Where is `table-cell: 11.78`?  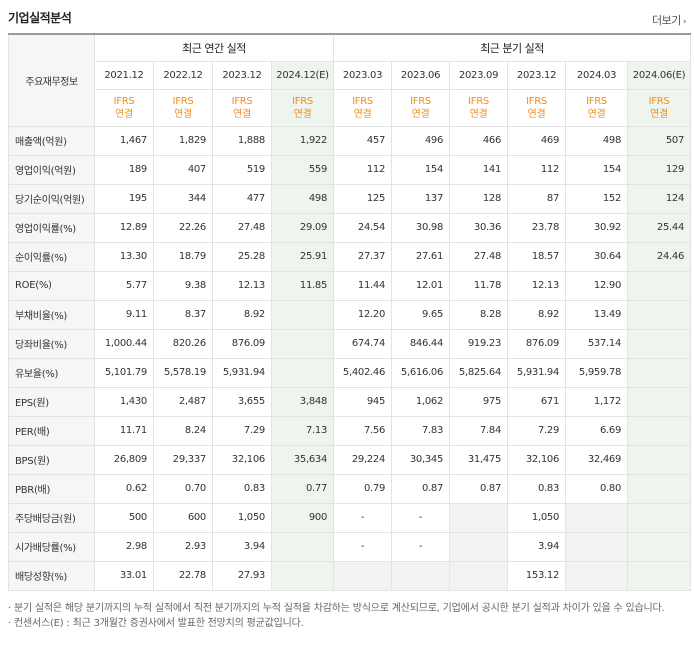 table-cell: 11.78 is located at coordinates (479, 285).